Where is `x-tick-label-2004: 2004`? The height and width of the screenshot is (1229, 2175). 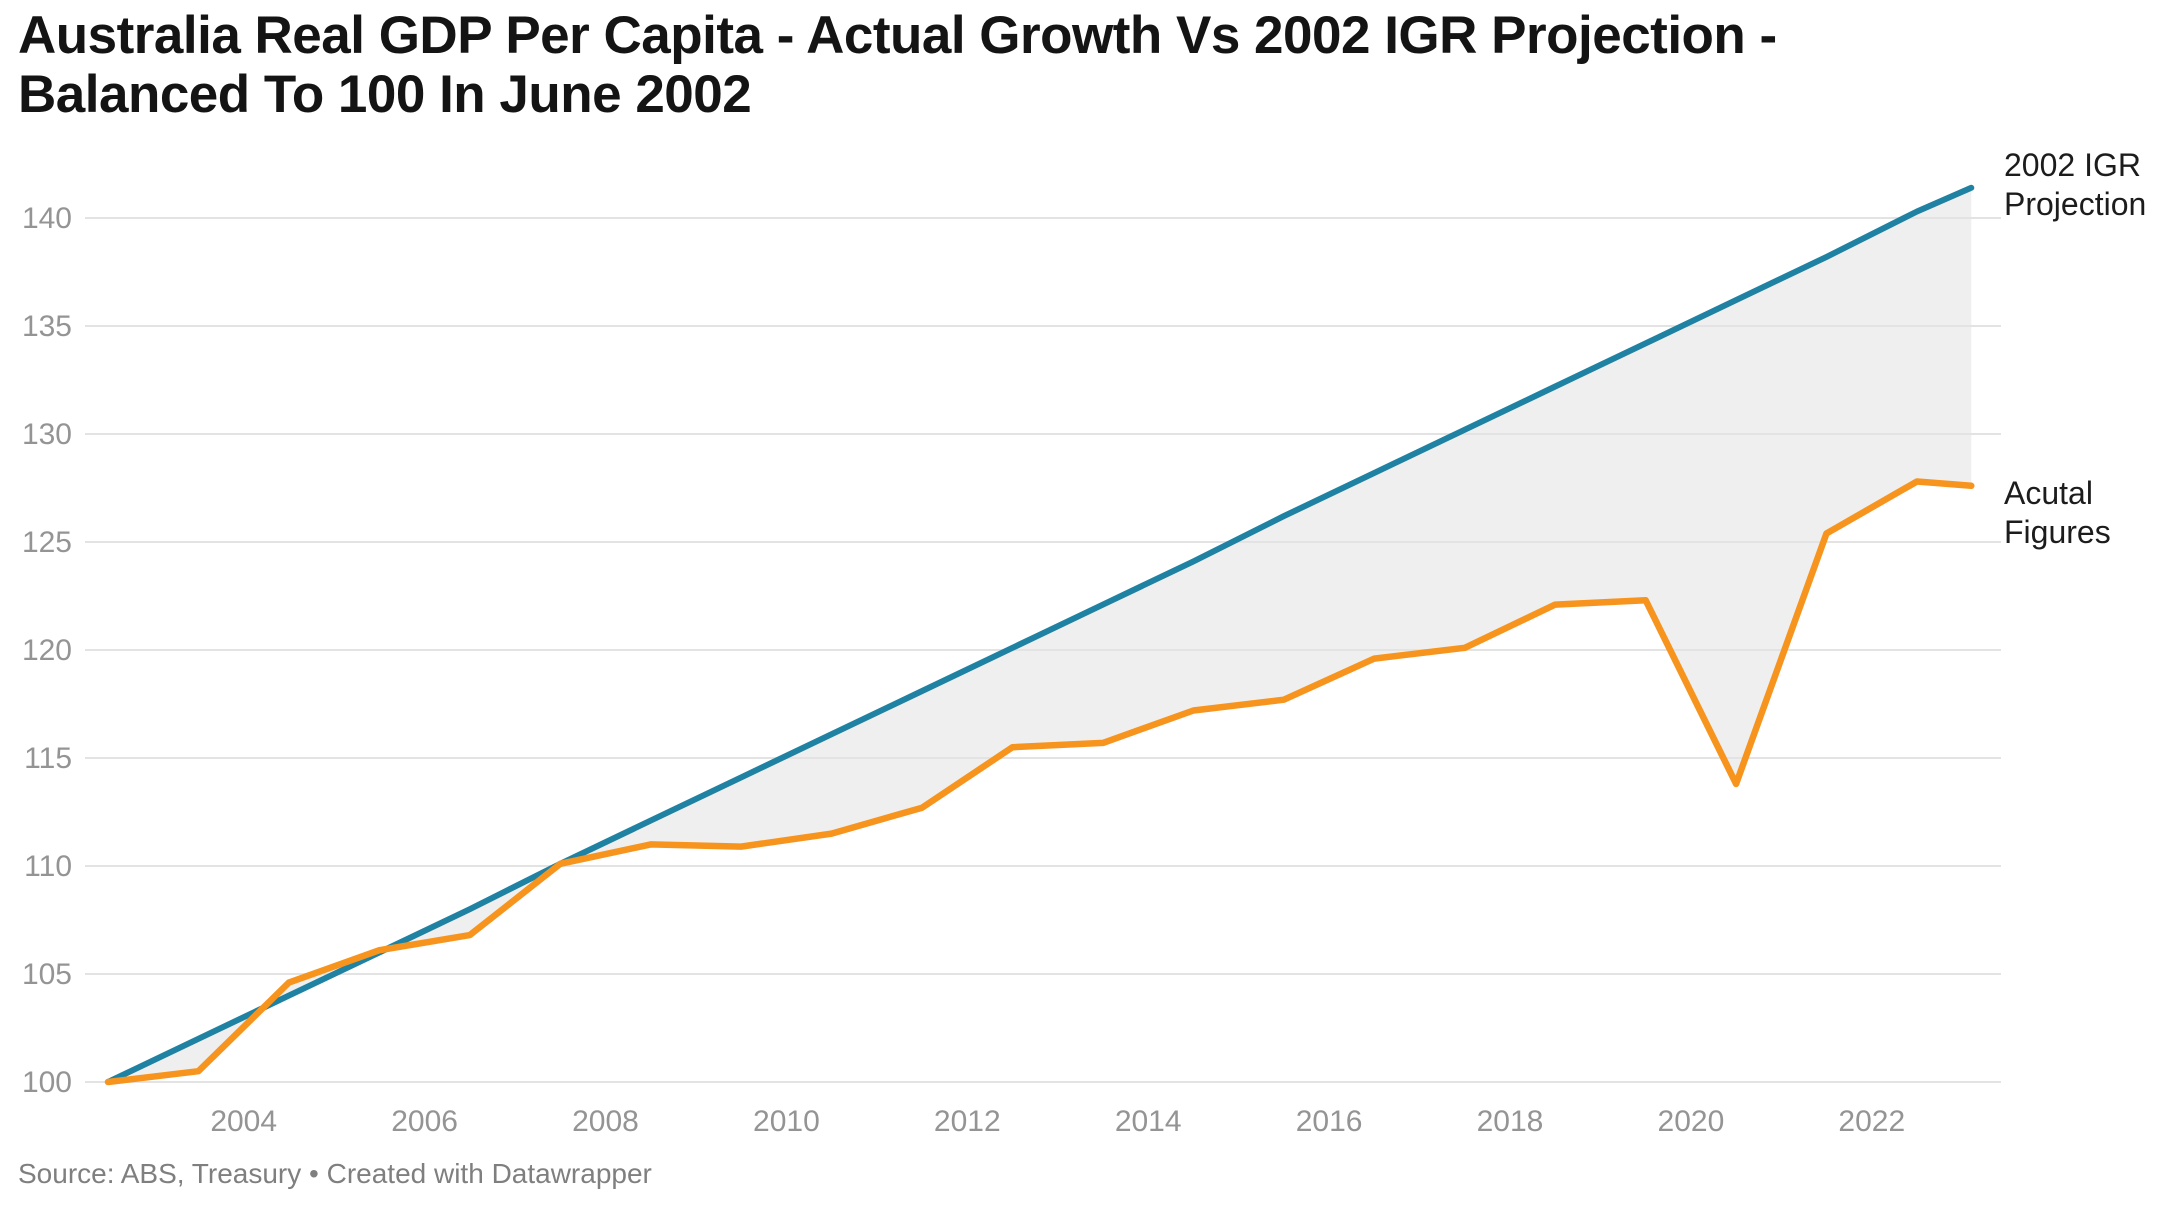 x-tick-label-2004: 2004 is located at coordinates (243, 1121).